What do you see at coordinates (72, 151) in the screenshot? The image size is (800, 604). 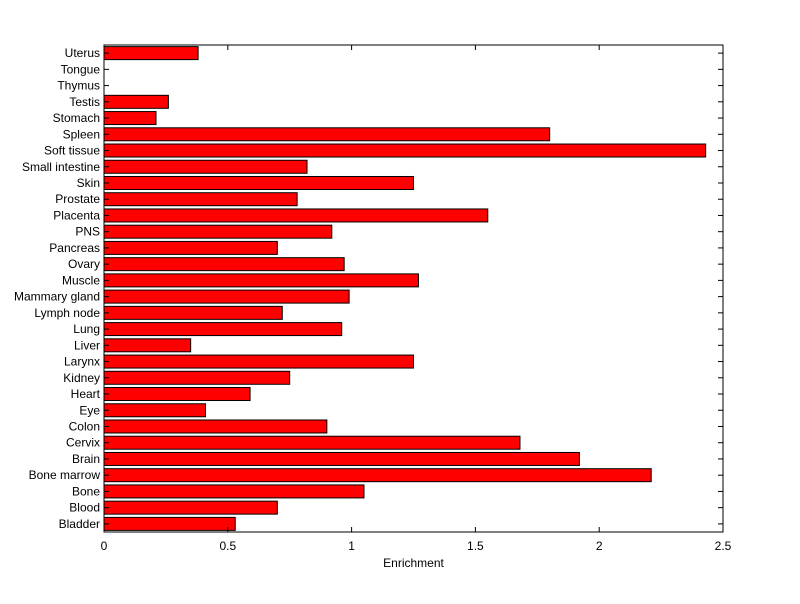 I see `y-tick-label-soft-tissue: Soft tissue` at bounding box center [72, 151].